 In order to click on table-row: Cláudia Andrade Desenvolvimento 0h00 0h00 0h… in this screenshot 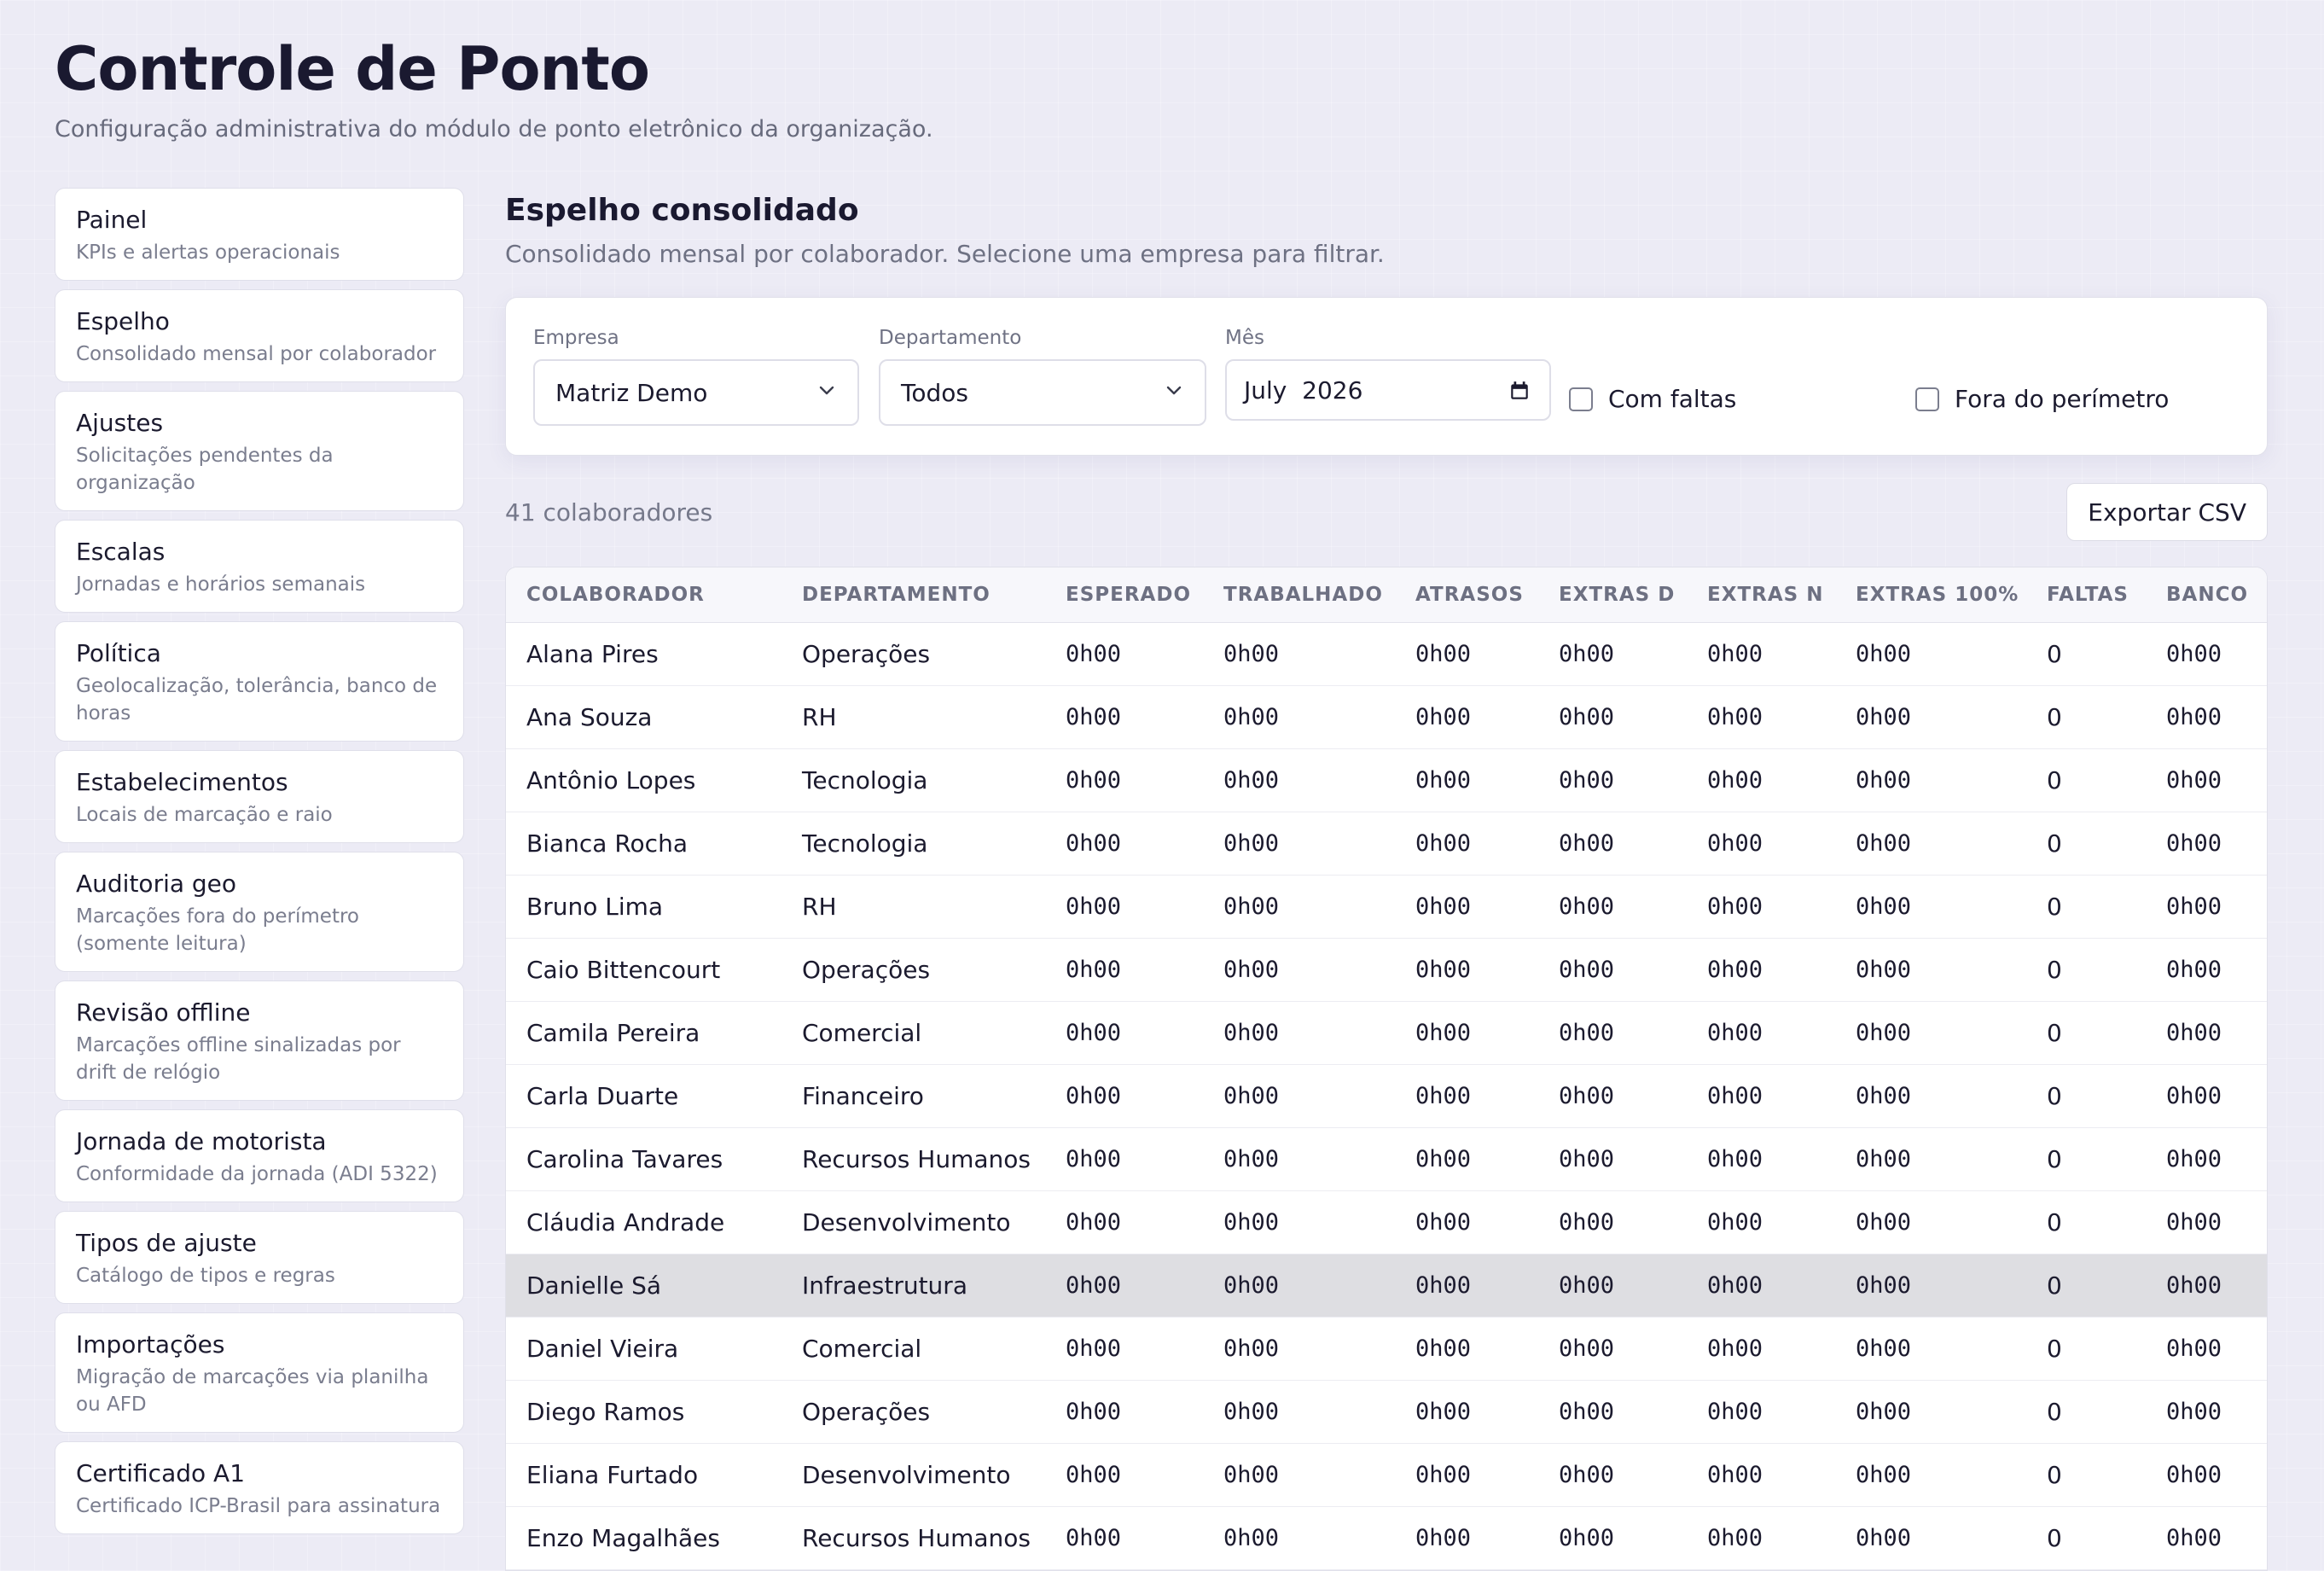, I will do `click(1386, 1222)`.